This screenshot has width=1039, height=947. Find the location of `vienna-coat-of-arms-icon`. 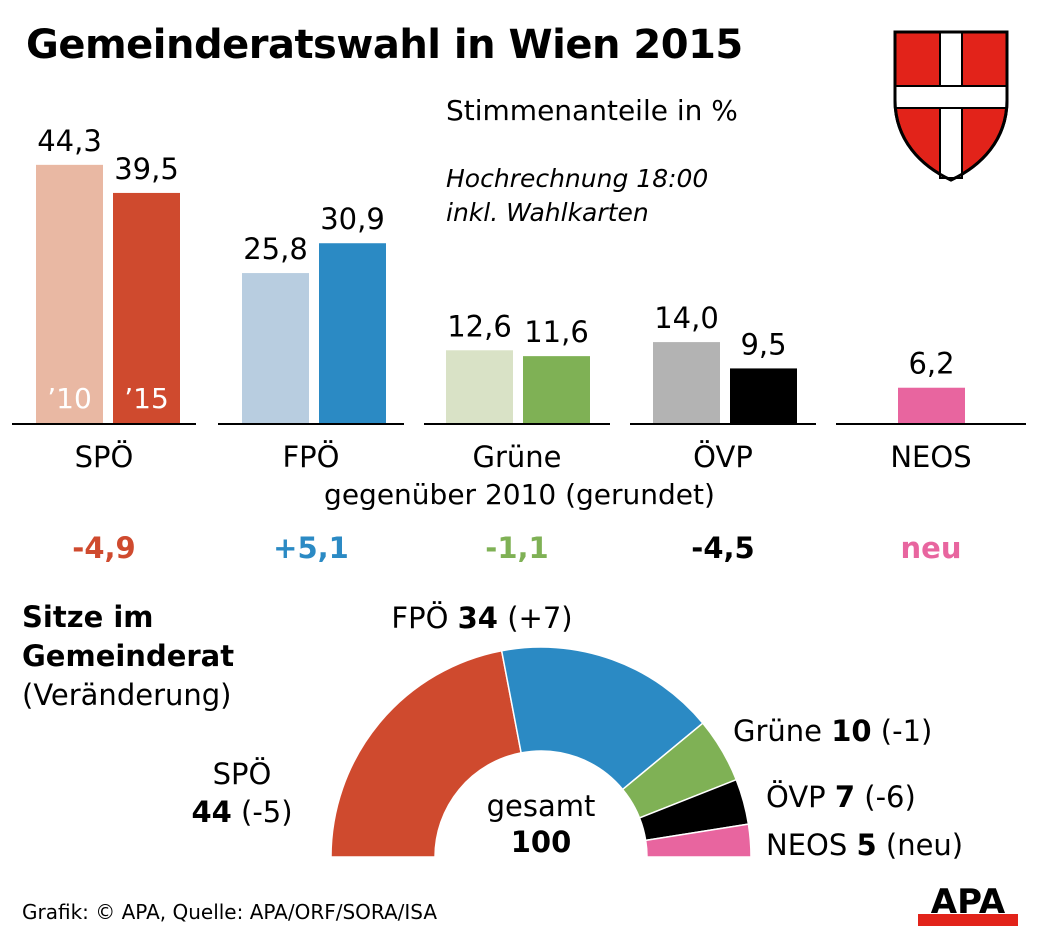

vienna-coat-of-arms-icon is located at coordinates (951, 106).